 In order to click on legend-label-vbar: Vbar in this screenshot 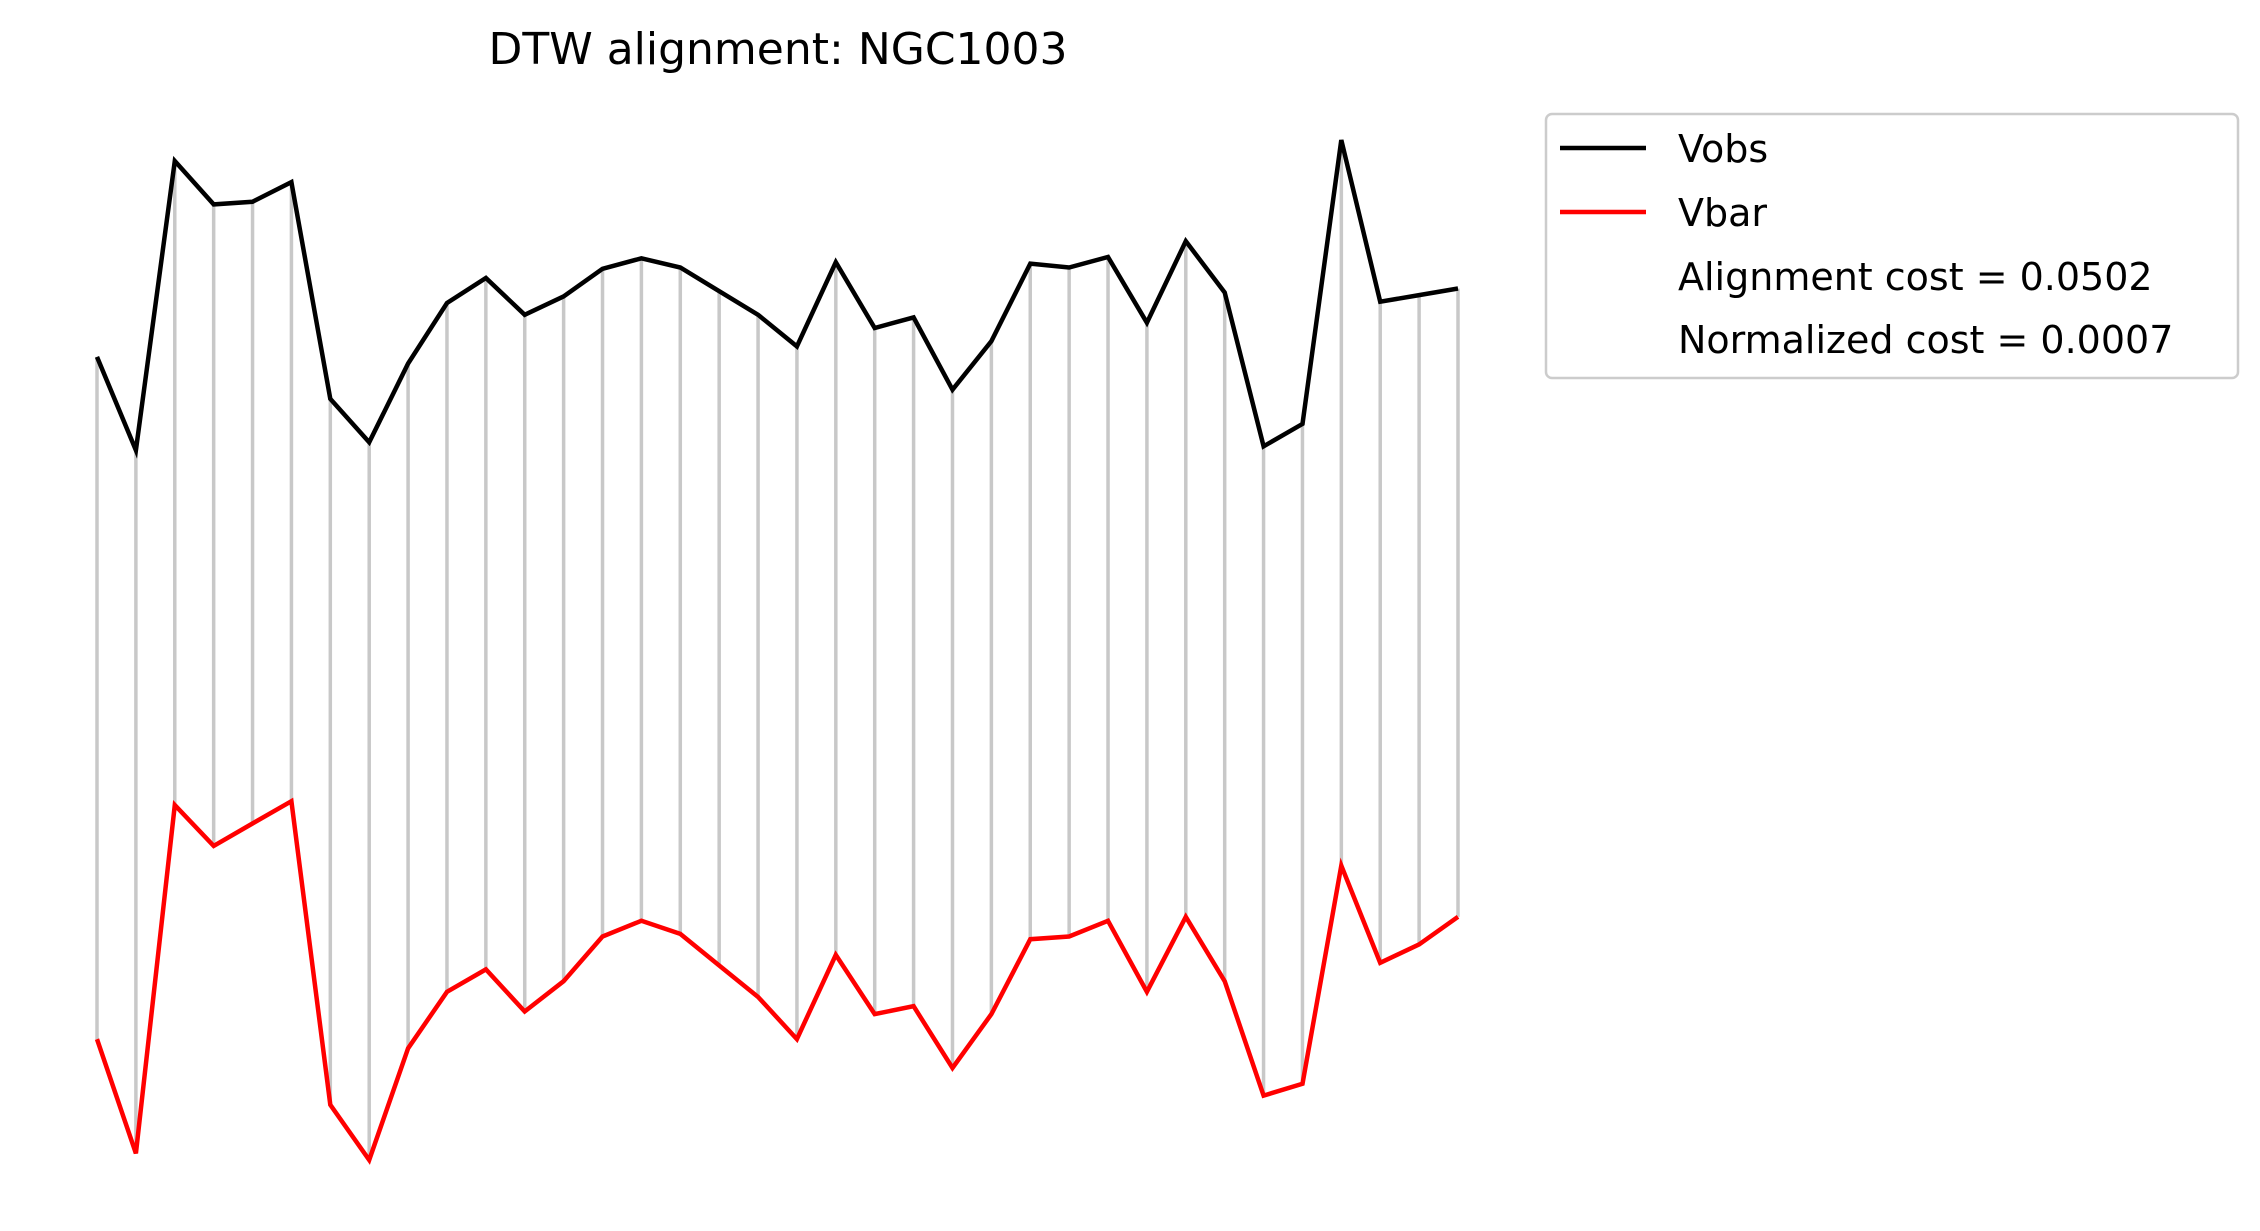, I will do `click(1722, 213)`.